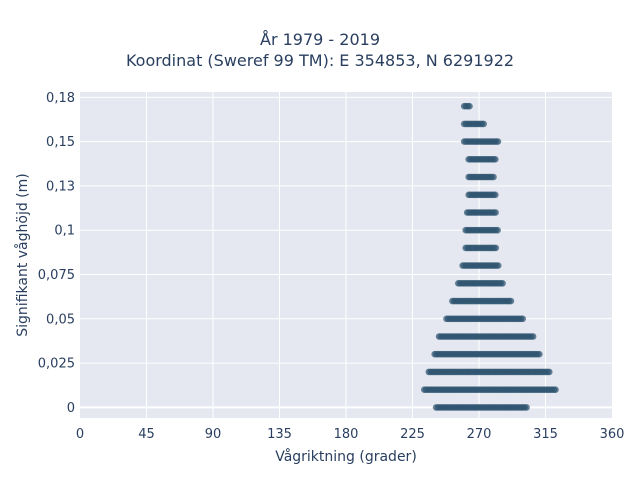  I want to click on chart-title-line-1: År 1979 - 2019, so click(320, 39).